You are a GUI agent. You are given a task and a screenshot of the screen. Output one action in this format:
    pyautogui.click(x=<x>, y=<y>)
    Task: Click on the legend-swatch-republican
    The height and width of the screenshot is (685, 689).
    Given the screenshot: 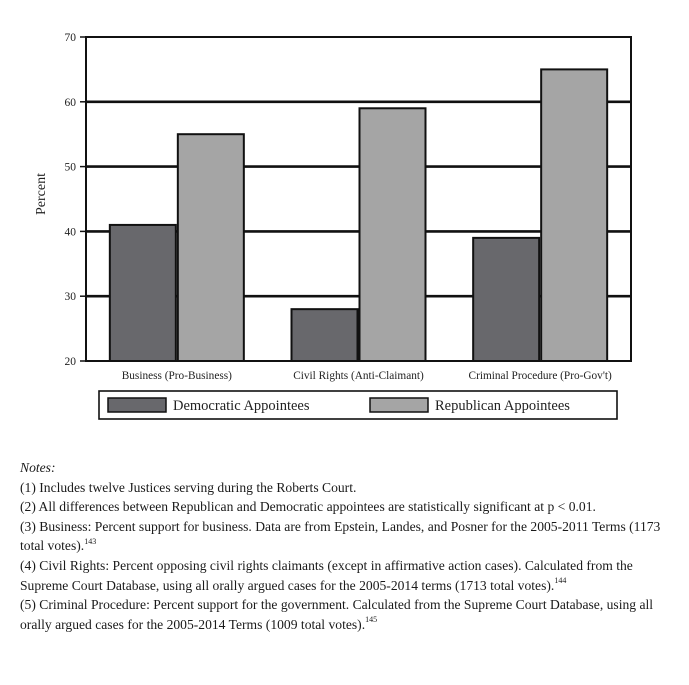 What is the action you would take?
    pyautogui.click(x=399, y=405)
    